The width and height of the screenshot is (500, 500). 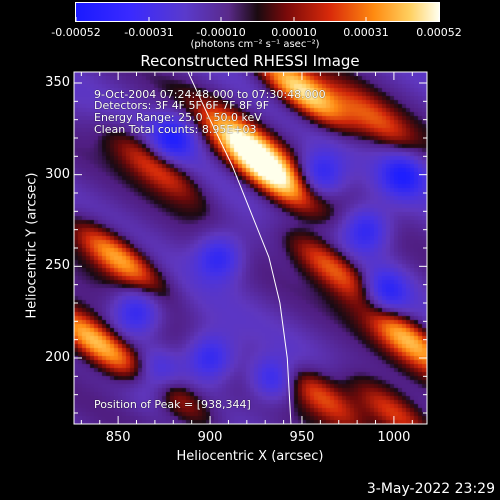 I want to click on y-tick-label: 300, so click(x=57, y=174).